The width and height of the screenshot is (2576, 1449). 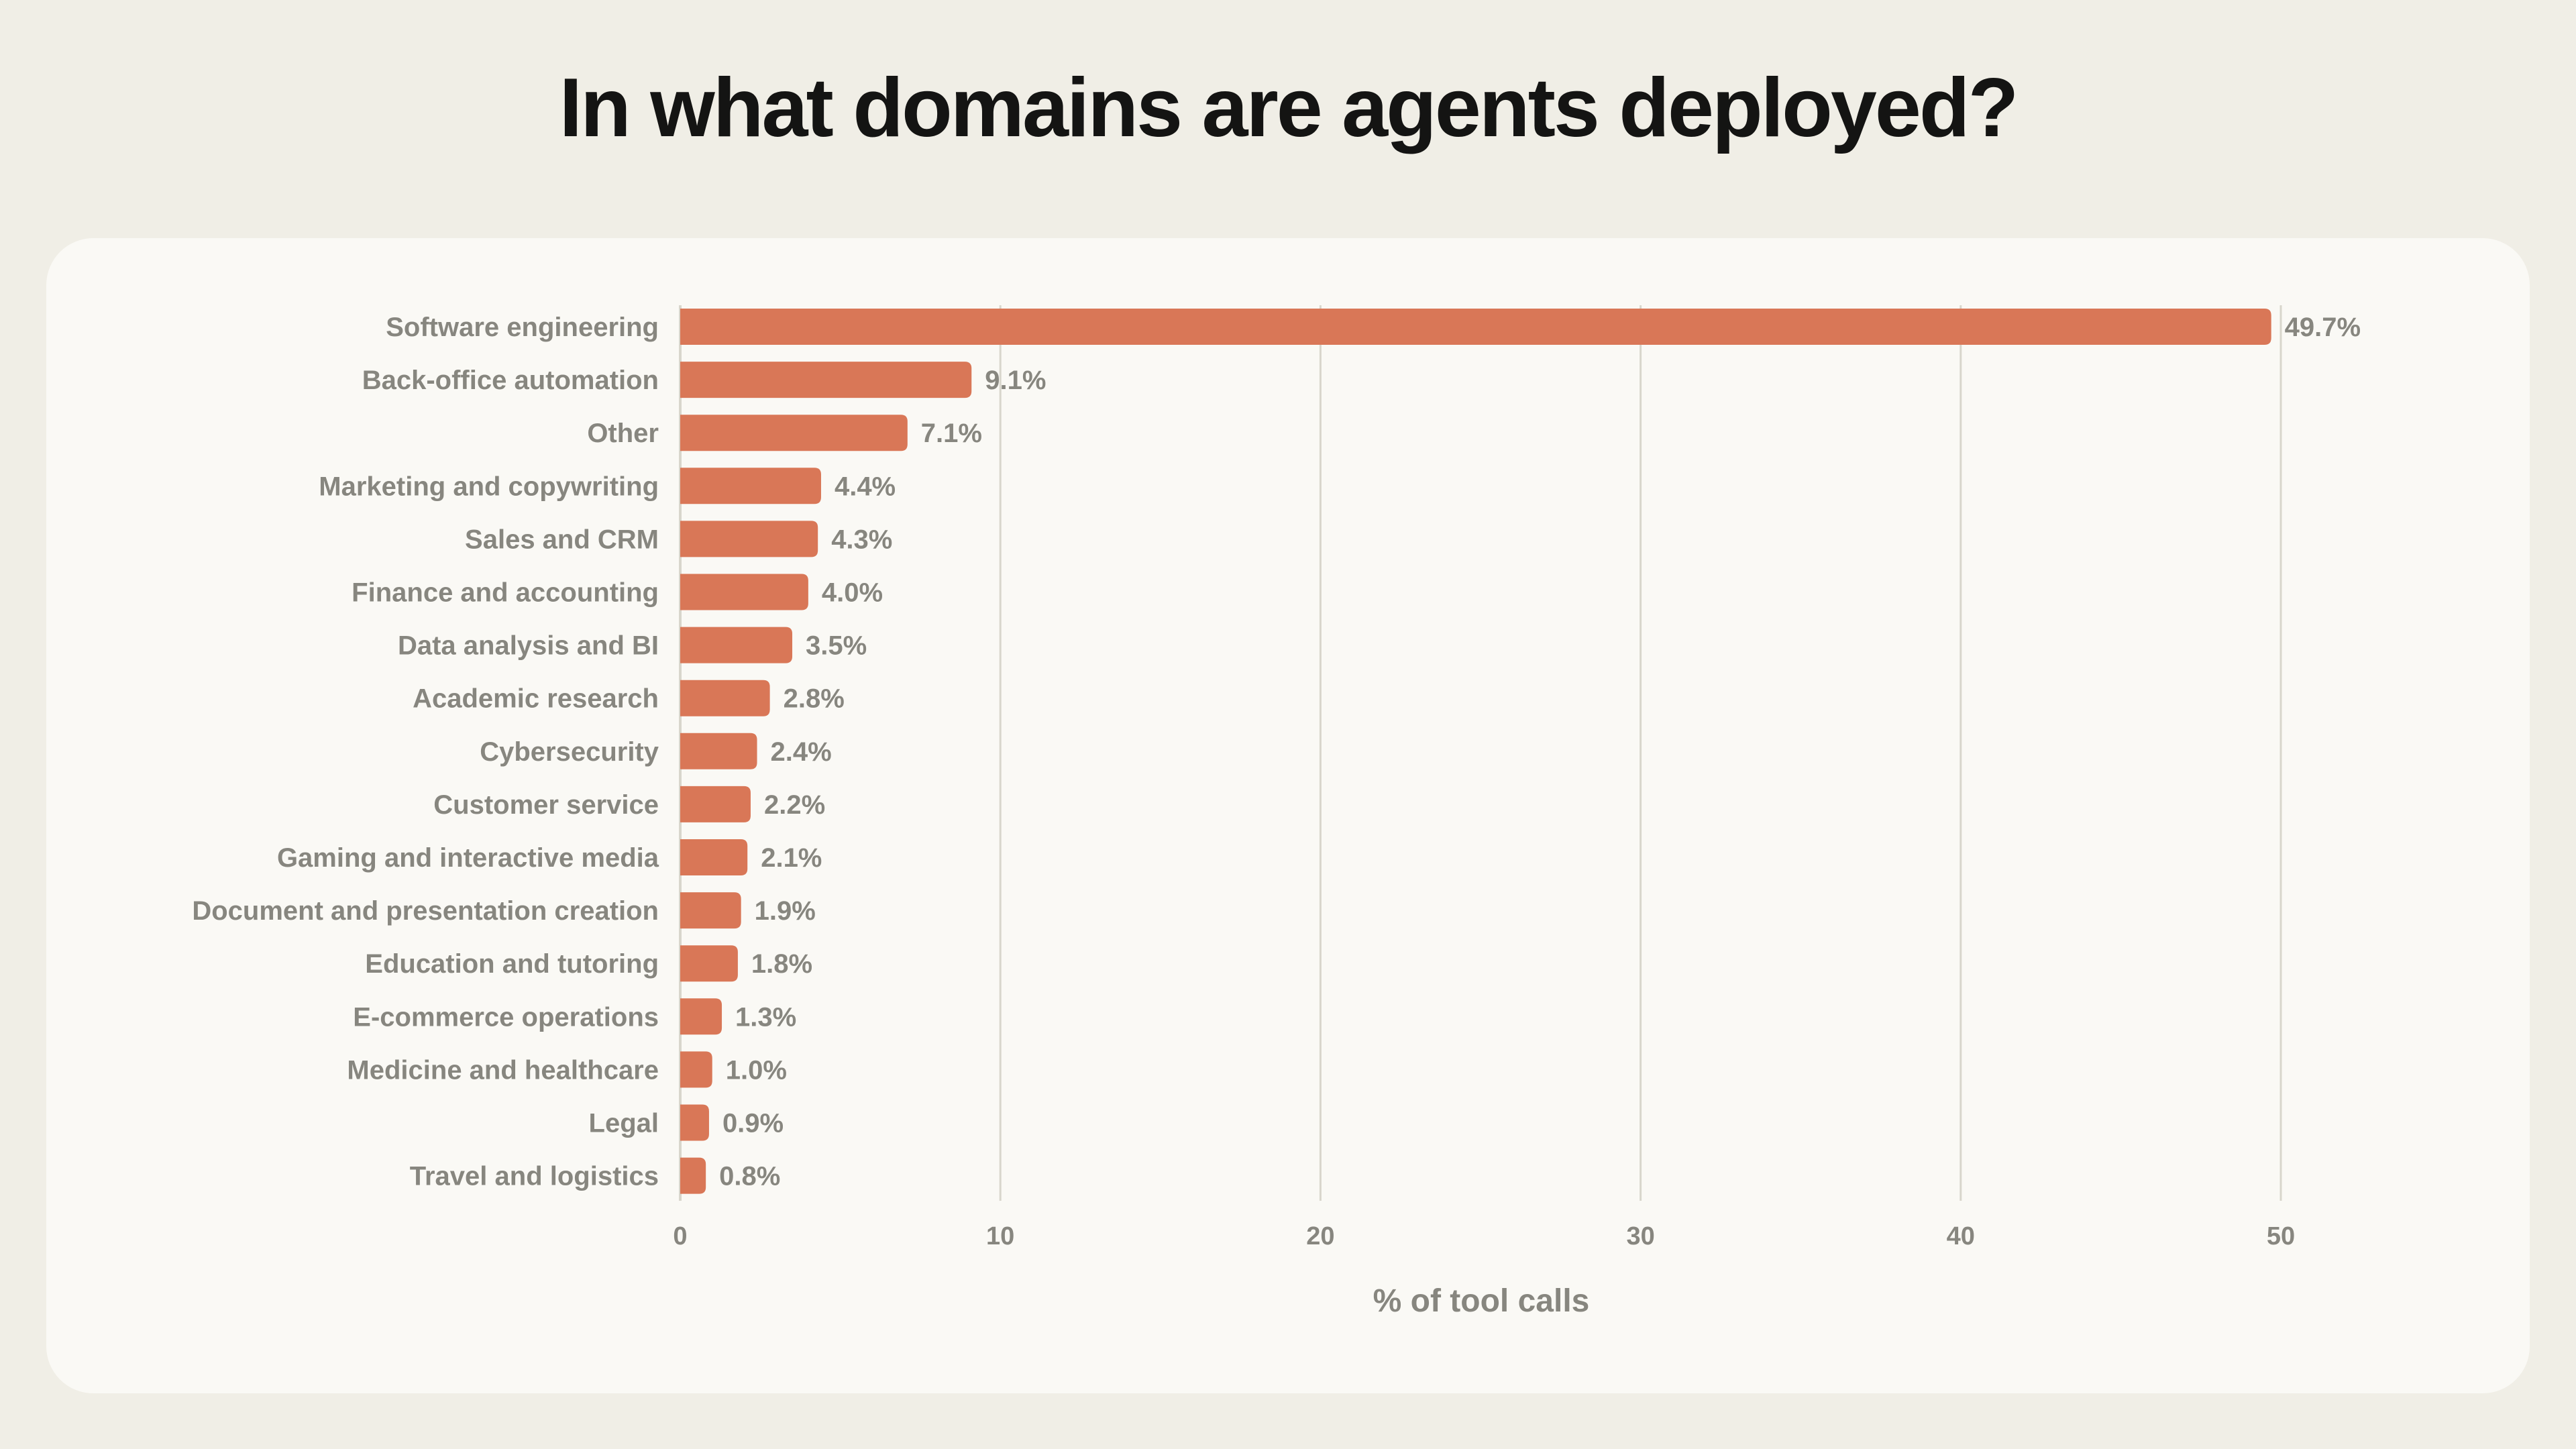 I want to click on category-label: Marketing and copywriting, so click(x=489, y=486).